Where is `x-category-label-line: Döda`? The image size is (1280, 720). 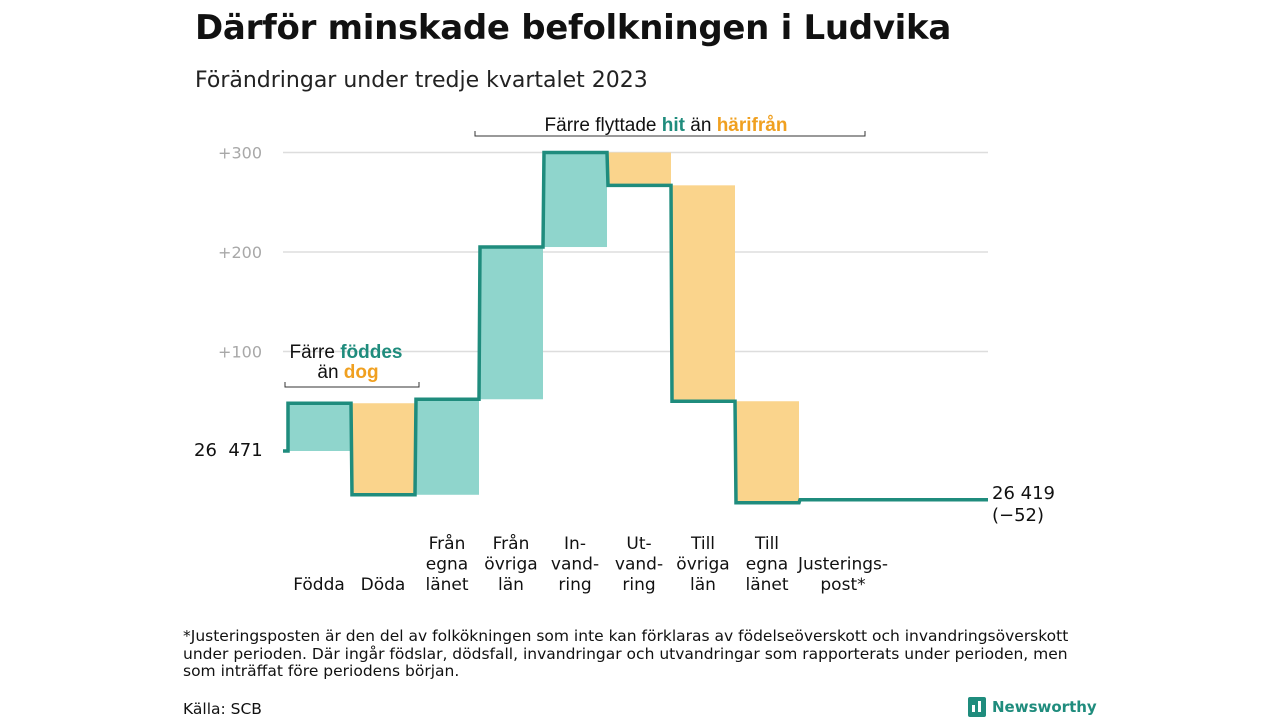
x-category-label-line: Döda is located at coordinates (383, 585).